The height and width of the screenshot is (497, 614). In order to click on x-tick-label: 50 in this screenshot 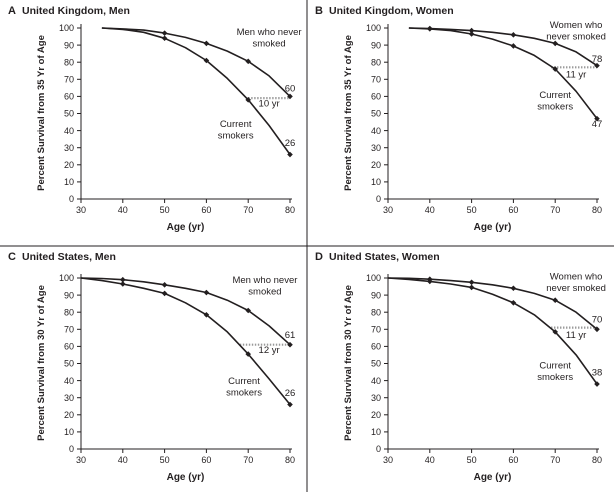, I will do `click(165, 210)`.